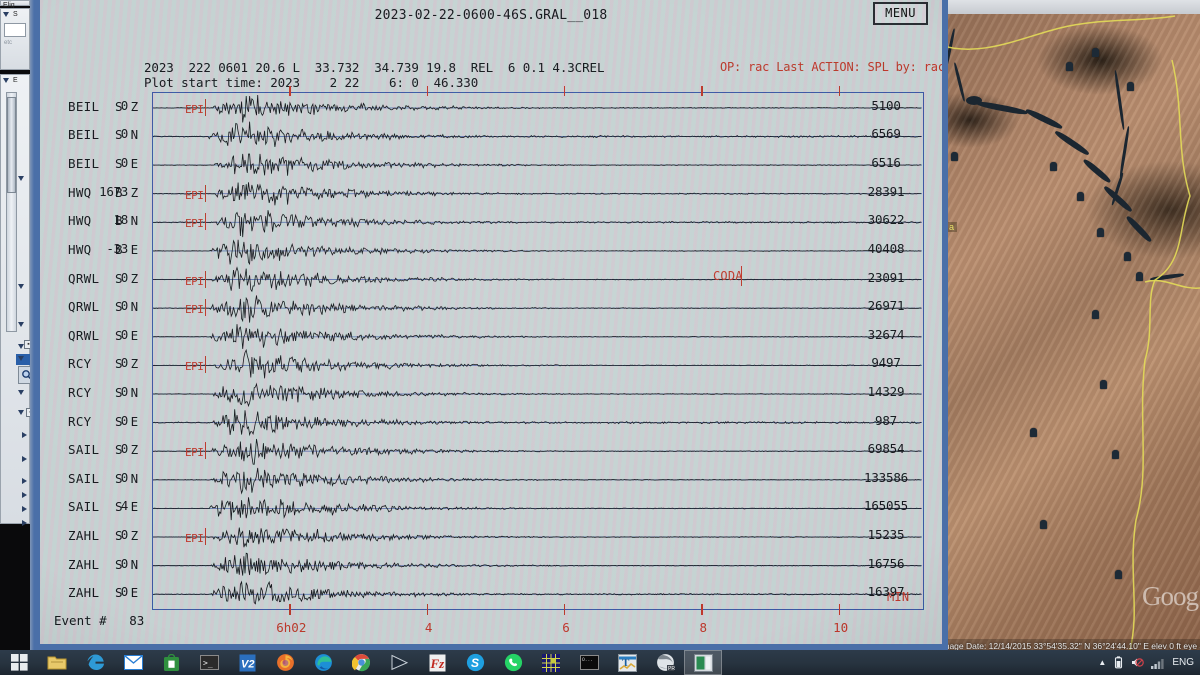 Image resolution: width=1200 pixels, height=675 pixels. I want to click on selected-row-highlight, so click(25, 359).